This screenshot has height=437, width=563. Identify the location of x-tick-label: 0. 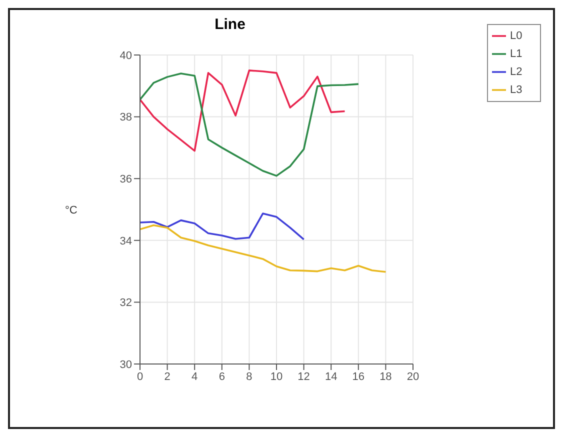
(140, 376).